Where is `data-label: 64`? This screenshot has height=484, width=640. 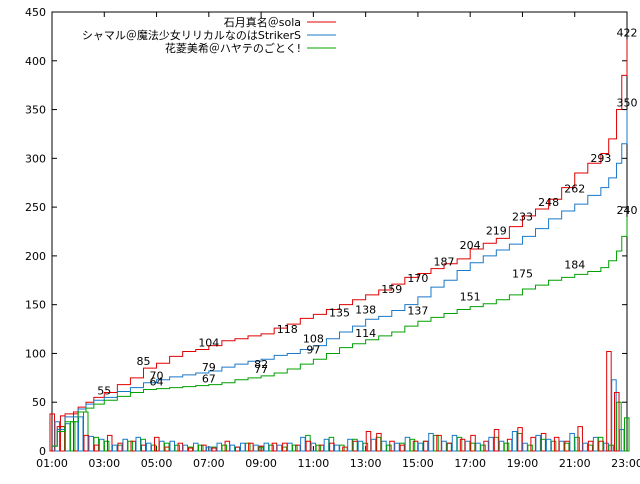
data-label: 64 is located at coordinates (157, 382).